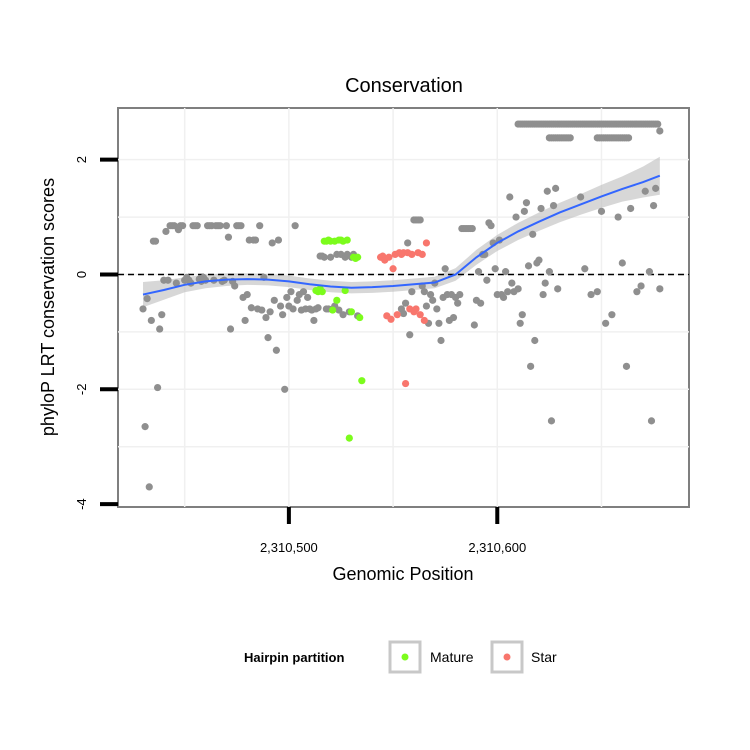  Describe the element at coordinates (507, 657) in the screenshot. I see `legend-dot-star` at that location.